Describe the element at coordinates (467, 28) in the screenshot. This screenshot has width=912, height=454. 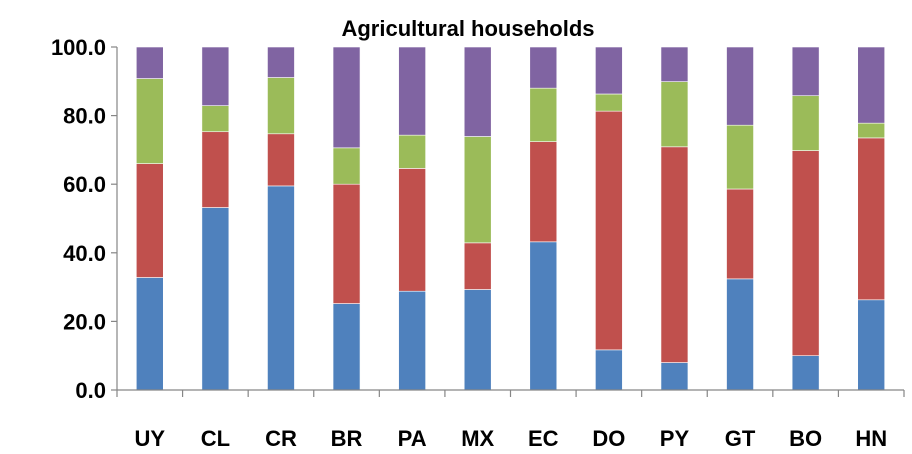
I see `chart-title: Agricultural households` at that location.